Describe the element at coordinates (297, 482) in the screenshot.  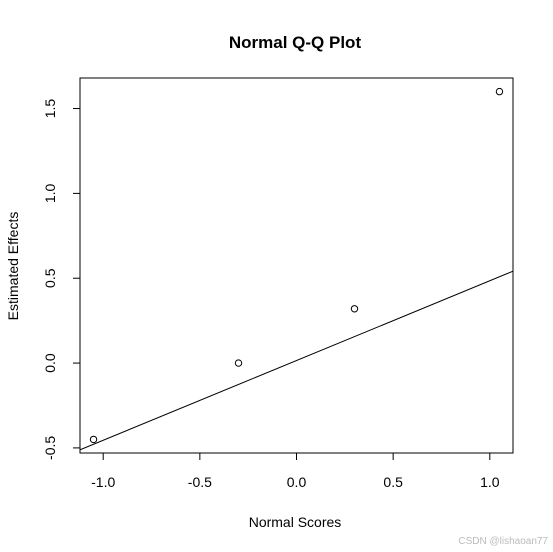
I see `x-tick-label: 0.0` at that location.